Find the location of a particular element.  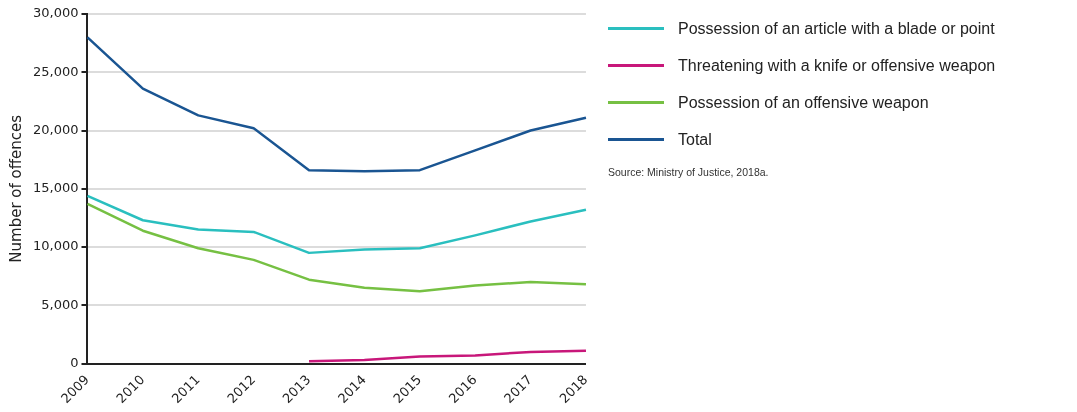

legend-label: Threatening with a knife or offensive weapon is located at coordinates (837, 65).